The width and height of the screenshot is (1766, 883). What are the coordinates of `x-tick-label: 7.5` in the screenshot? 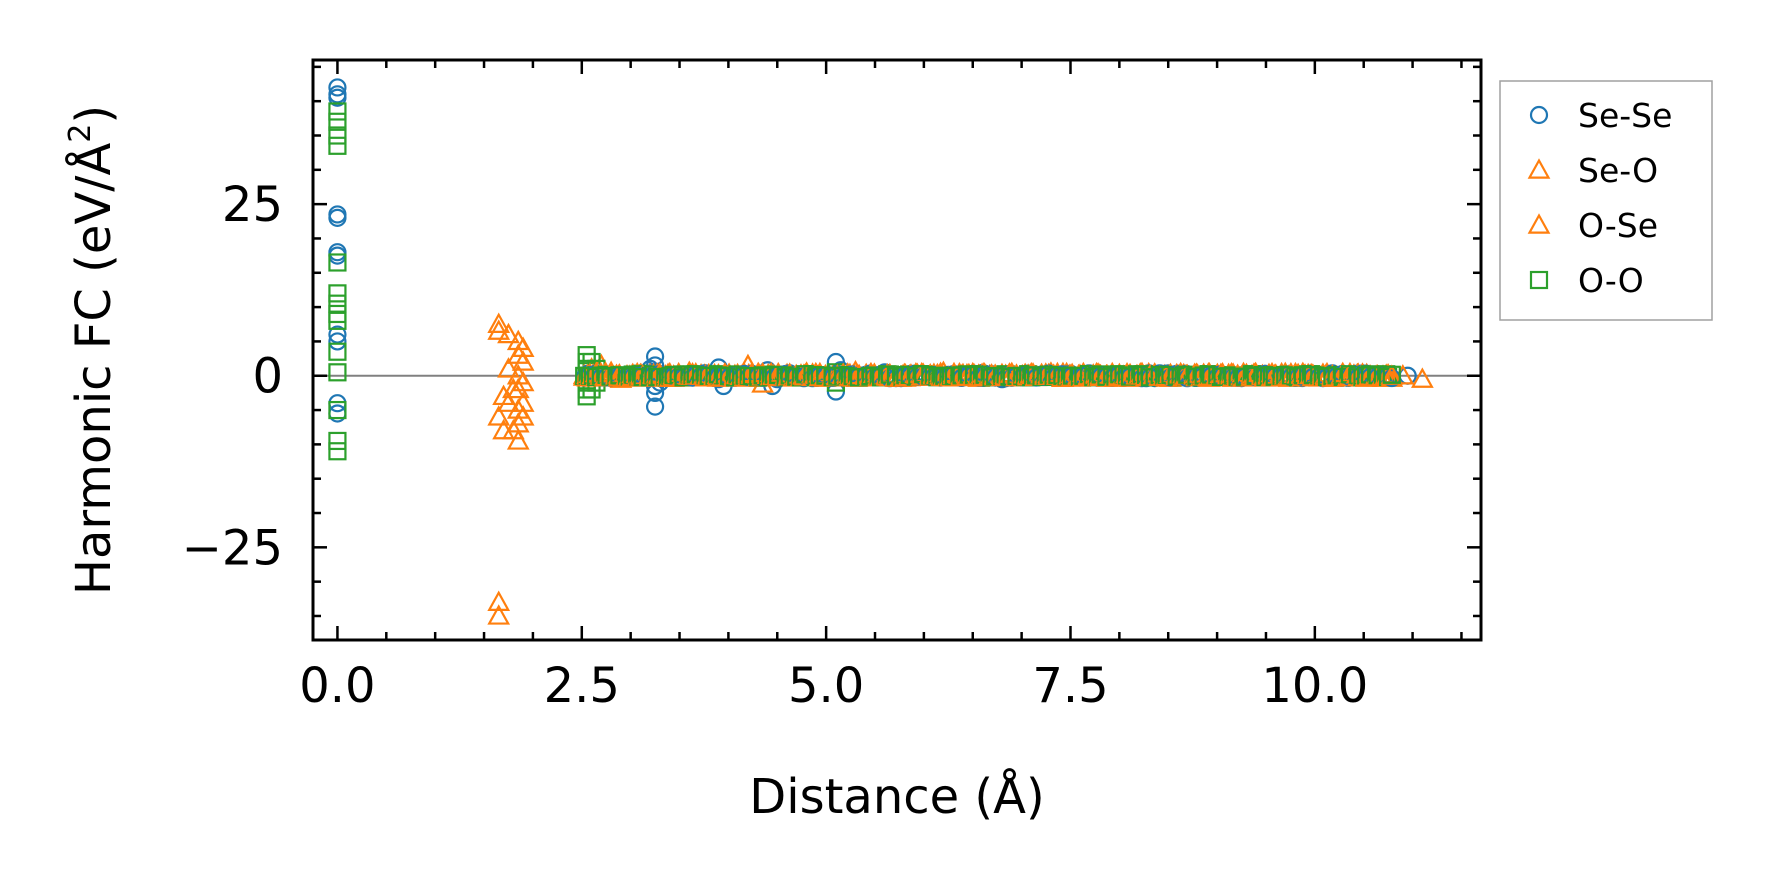 It's located at (1070, 686).